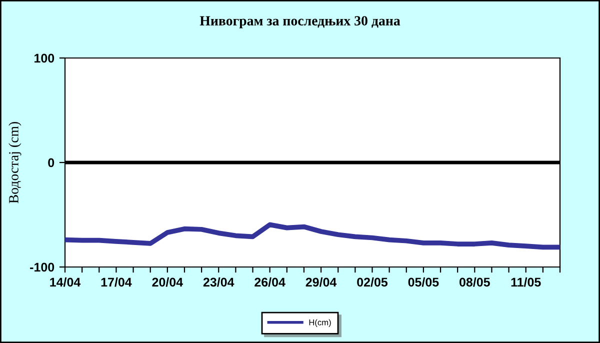 This screenshot has width=600, height=343. Describe the element at coordinates (167, 282) in the screenshot. I see `x-tick-label: 20/04` at that location.